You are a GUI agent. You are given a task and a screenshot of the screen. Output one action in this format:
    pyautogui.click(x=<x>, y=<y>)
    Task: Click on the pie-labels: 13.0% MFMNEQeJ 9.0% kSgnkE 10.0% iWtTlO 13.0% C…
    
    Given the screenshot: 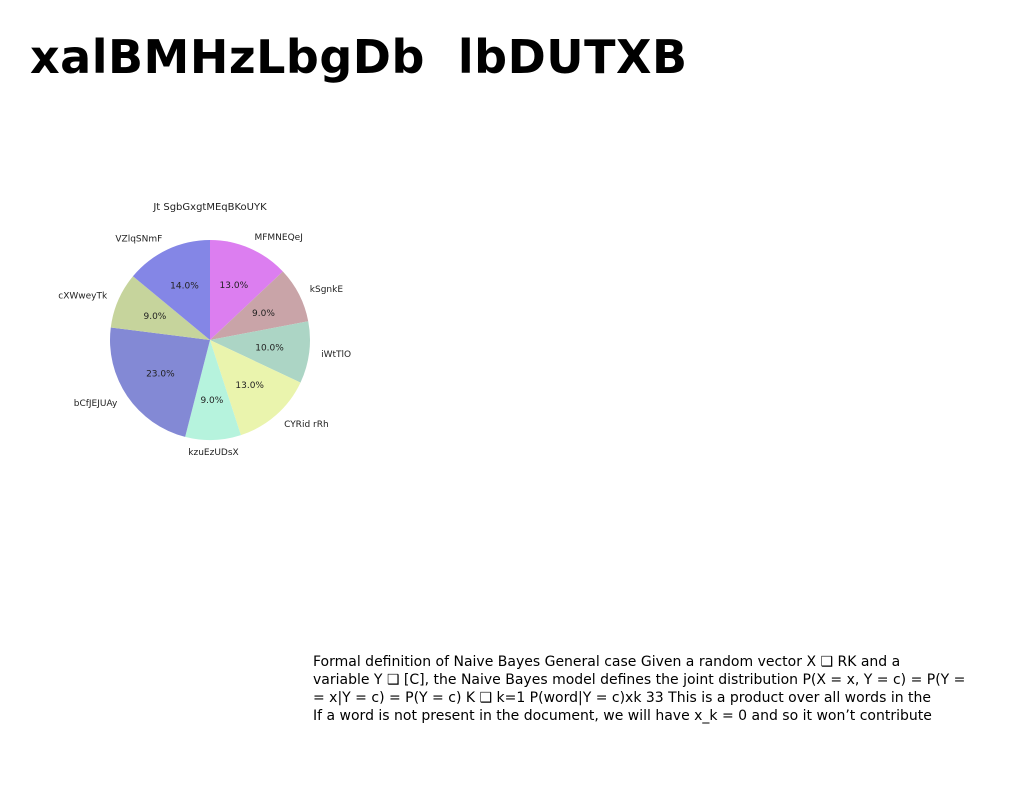 What is the action you would take?
    pyautogui.click(x=204, y=345)
    